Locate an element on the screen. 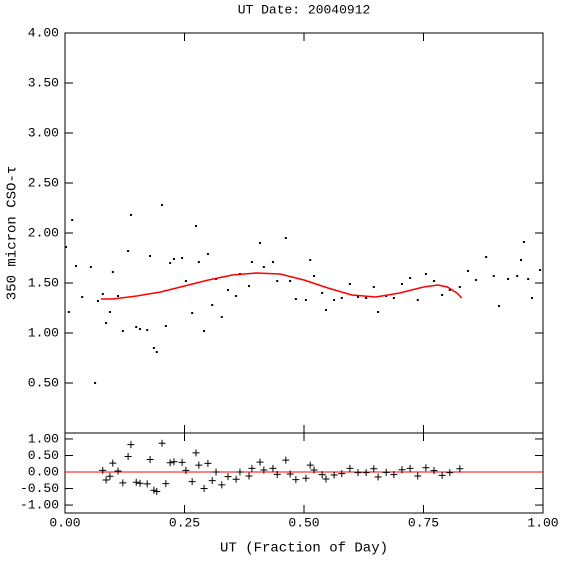 The height and width of the screenshot is (574, 574). y-tick-label: 1.00 is located at coordinates (43, 438).